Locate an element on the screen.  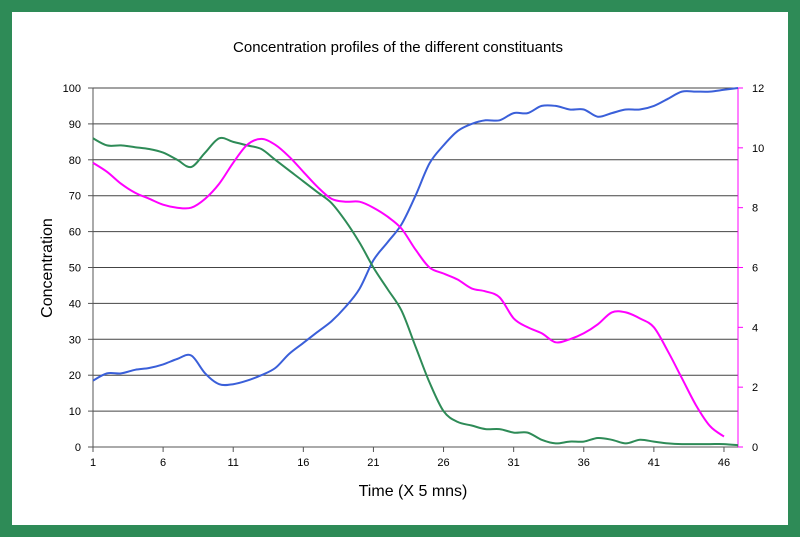
y2-tick-label: 2 is located at coordinates (755, 388).